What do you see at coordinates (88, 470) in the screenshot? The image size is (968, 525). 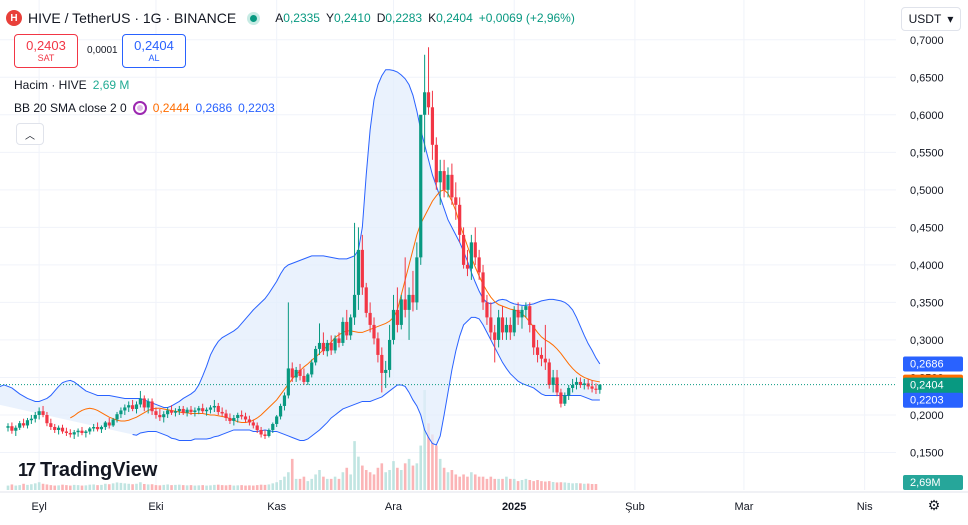 I see `tradingview-logo: 17 TradingView` at bounding box center [88, 470].